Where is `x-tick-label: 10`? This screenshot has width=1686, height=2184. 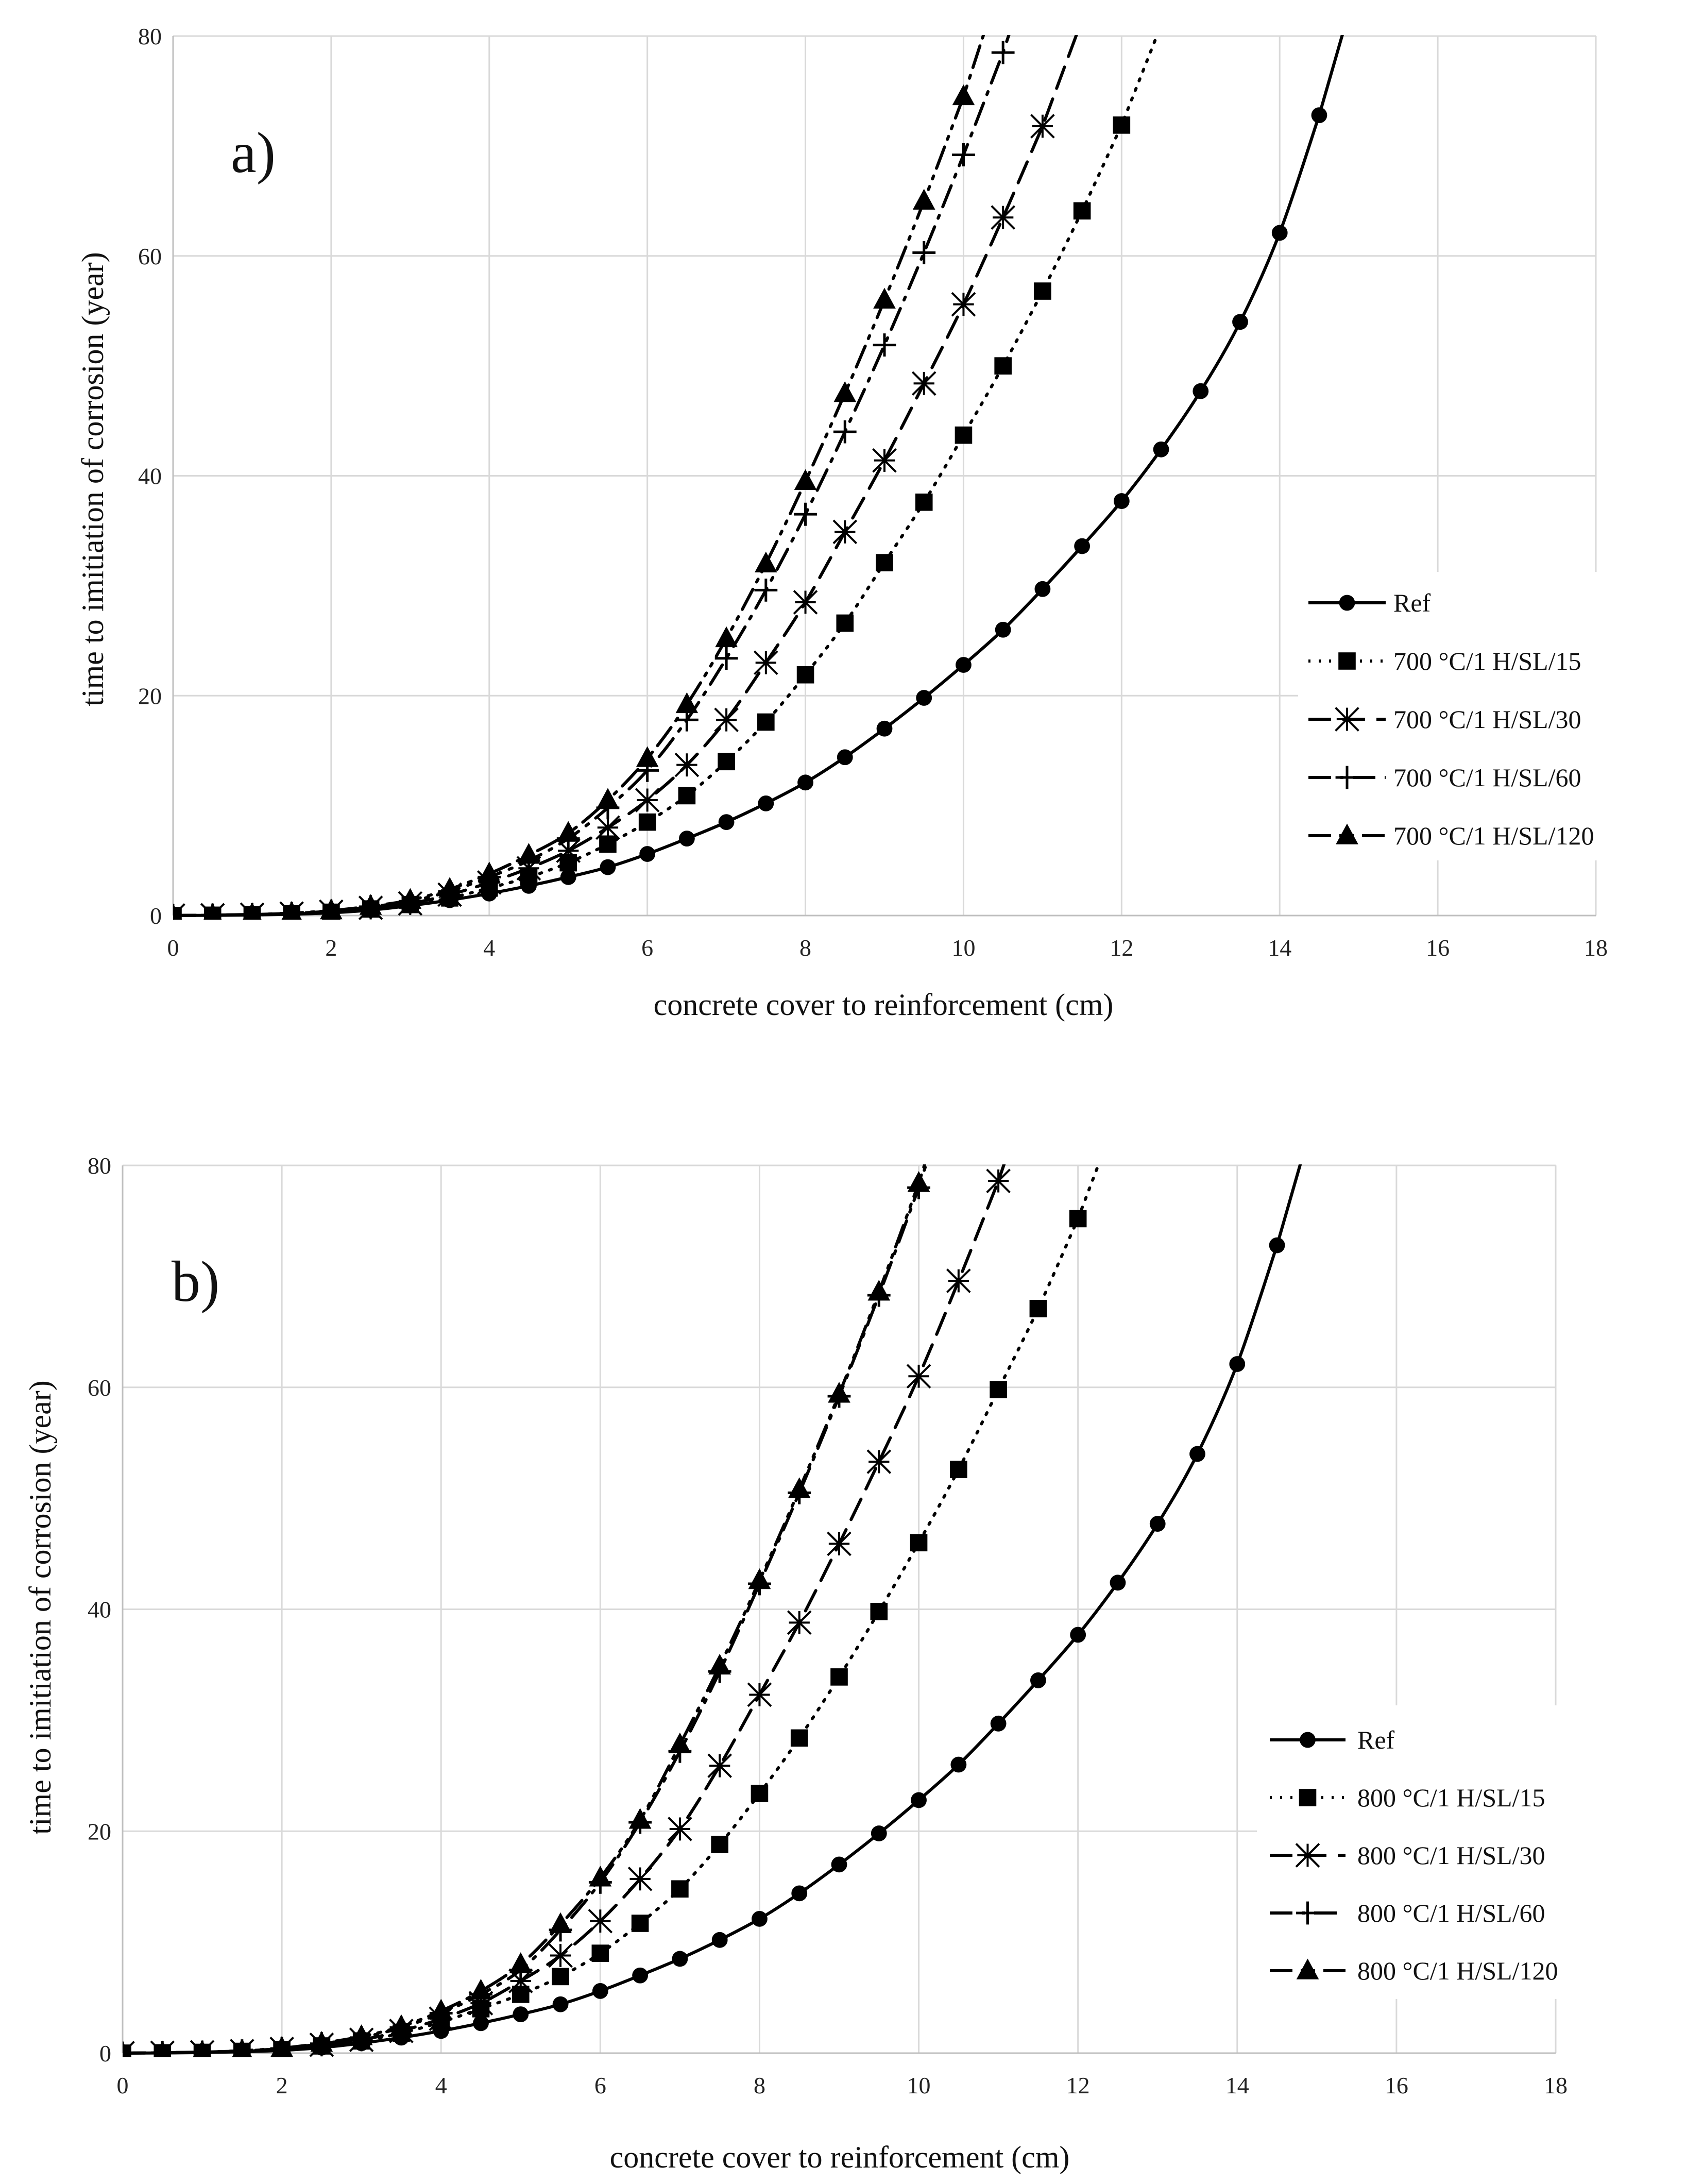 x-tick-label: 10 is located at coordinates (919, 2085).